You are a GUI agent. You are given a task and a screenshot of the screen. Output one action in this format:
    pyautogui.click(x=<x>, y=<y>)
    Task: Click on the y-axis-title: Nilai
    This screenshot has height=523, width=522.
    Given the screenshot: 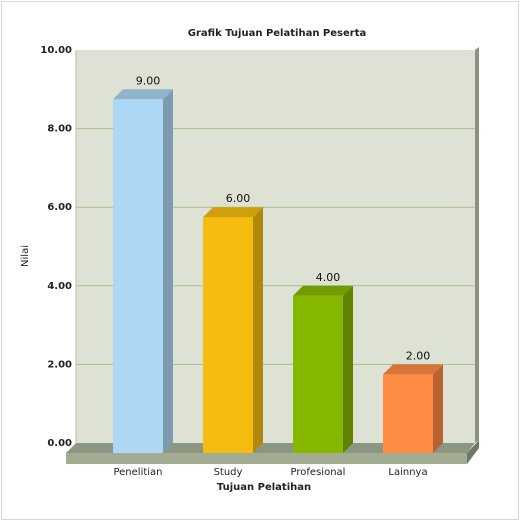 What is the action you would take?
    pyautogui.click(x=25, y=256)
    